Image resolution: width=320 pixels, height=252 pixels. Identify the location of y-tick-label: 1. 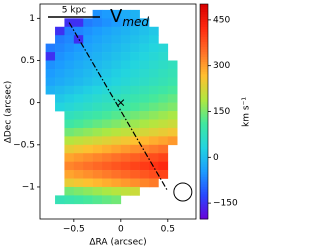
(32, 19).